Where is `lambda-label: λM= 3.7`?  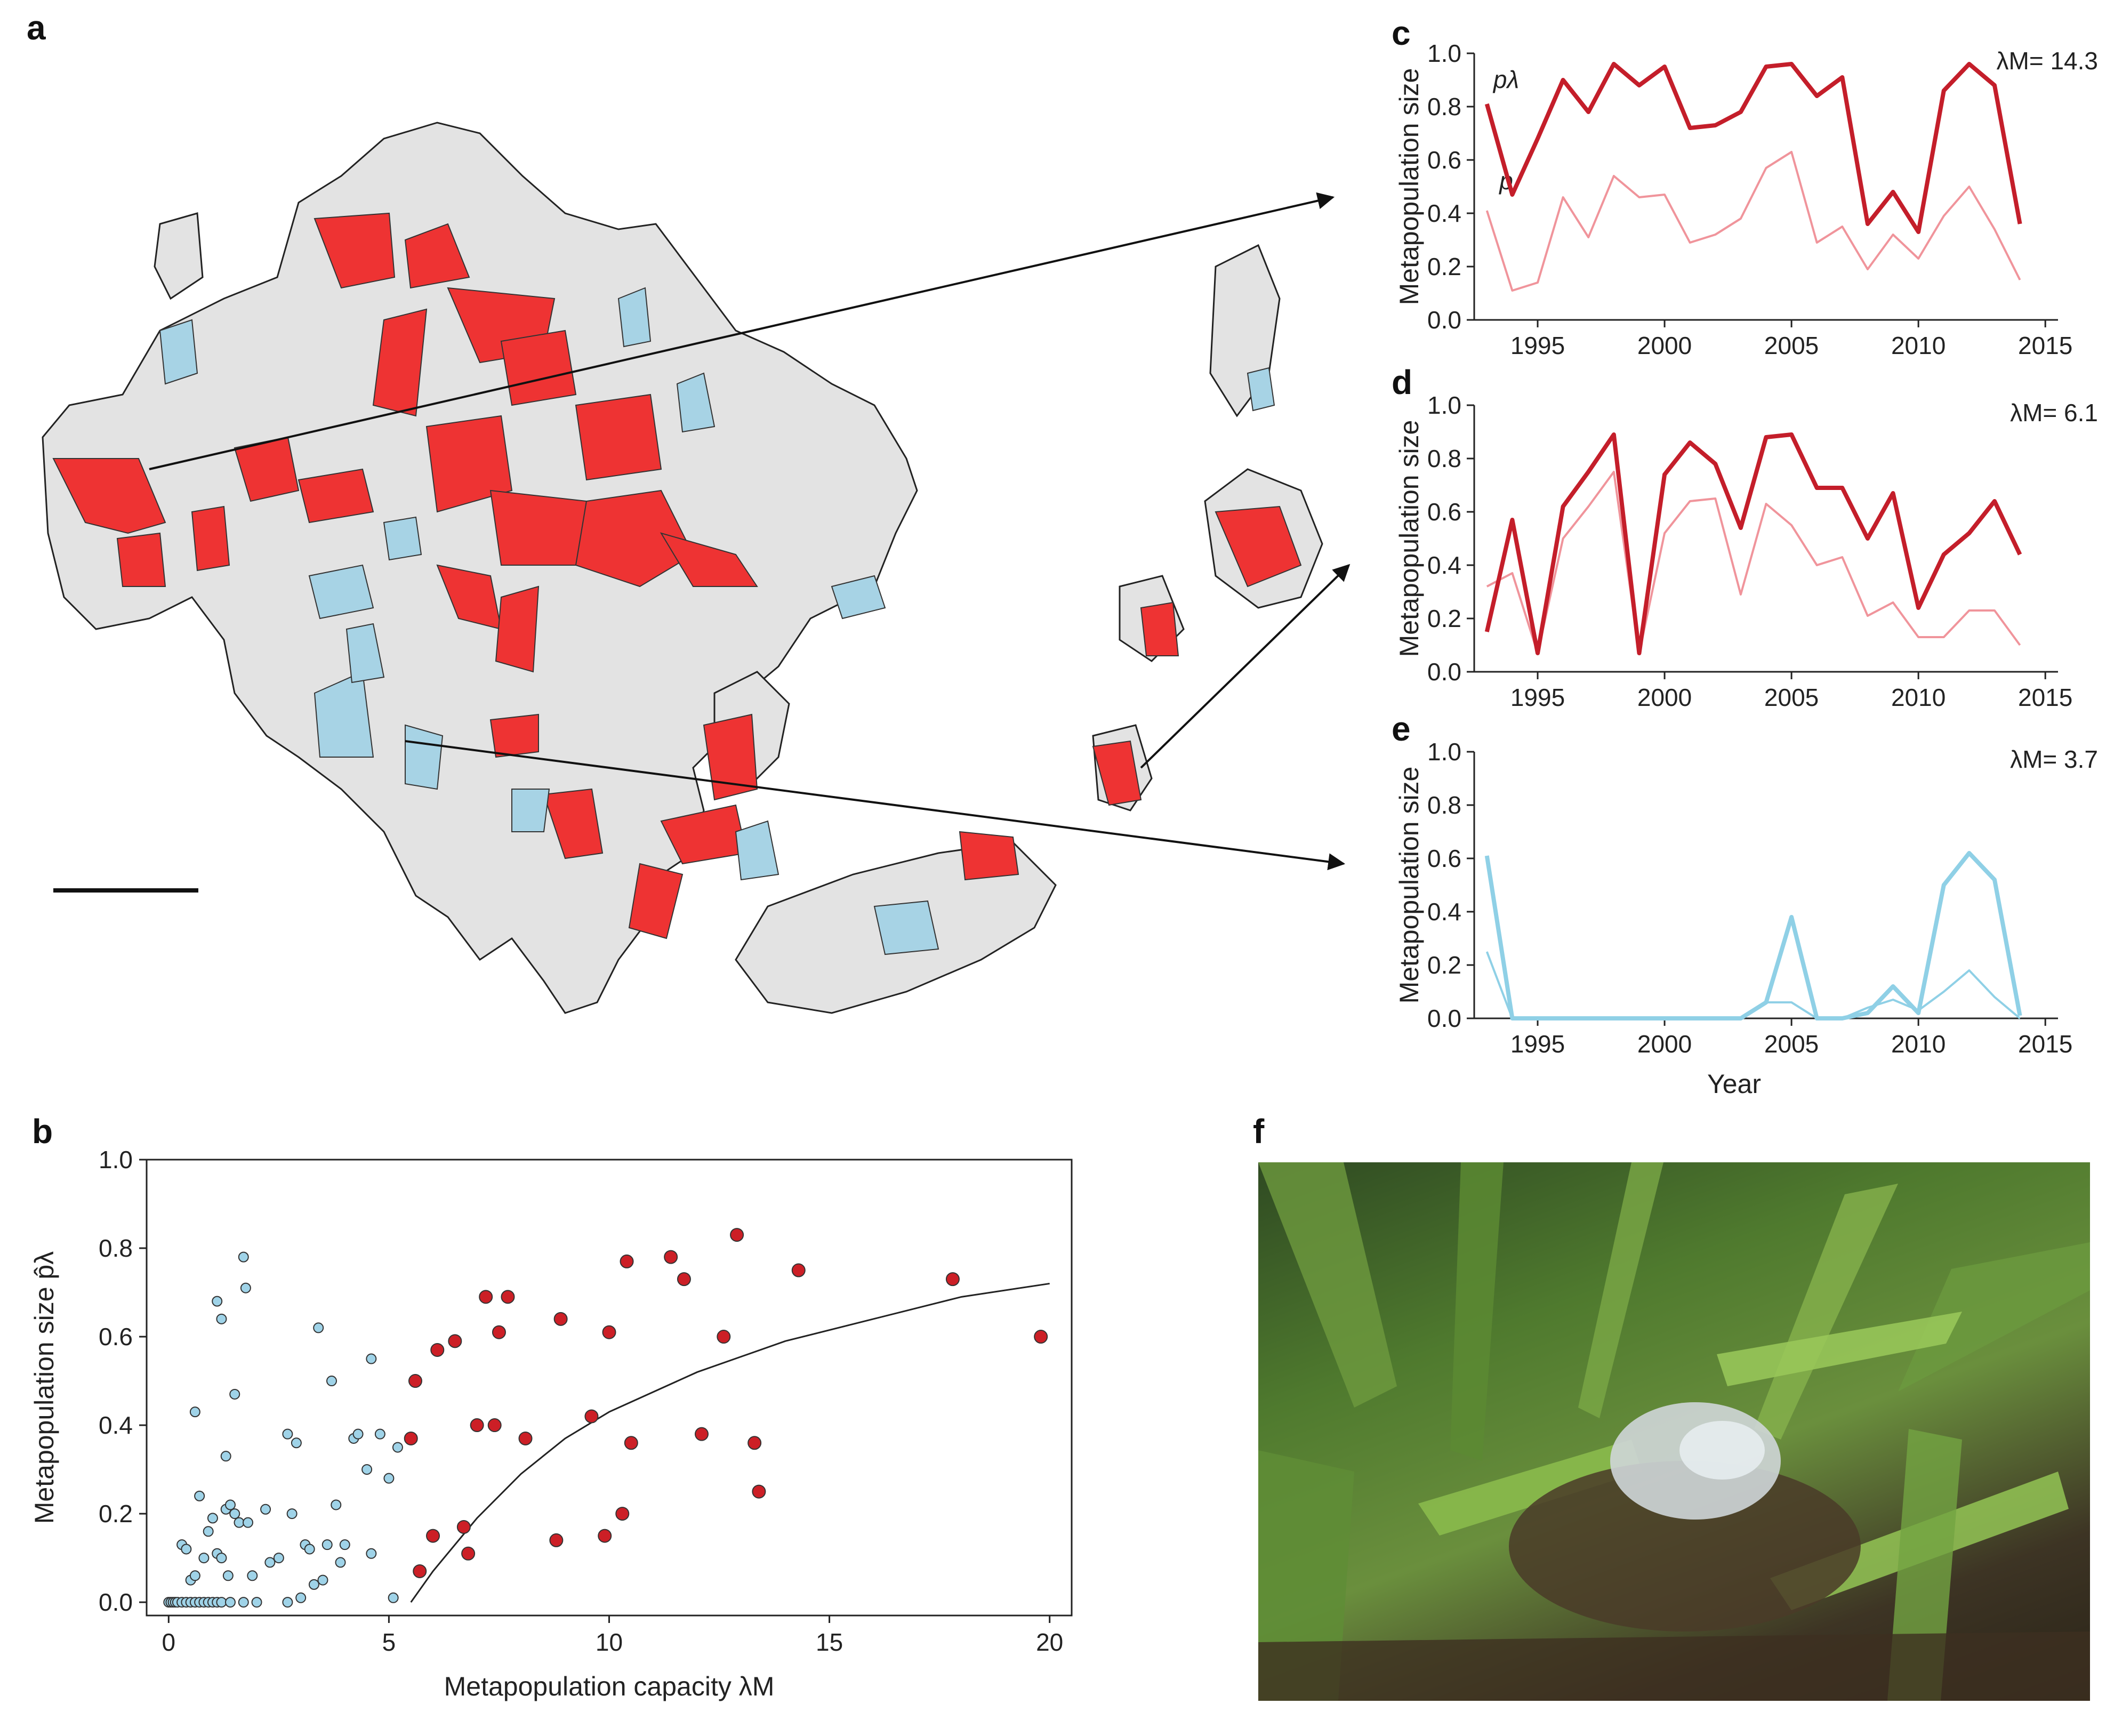
lambda-label: λM= 3.7 is located at coordinates (2054, 759).